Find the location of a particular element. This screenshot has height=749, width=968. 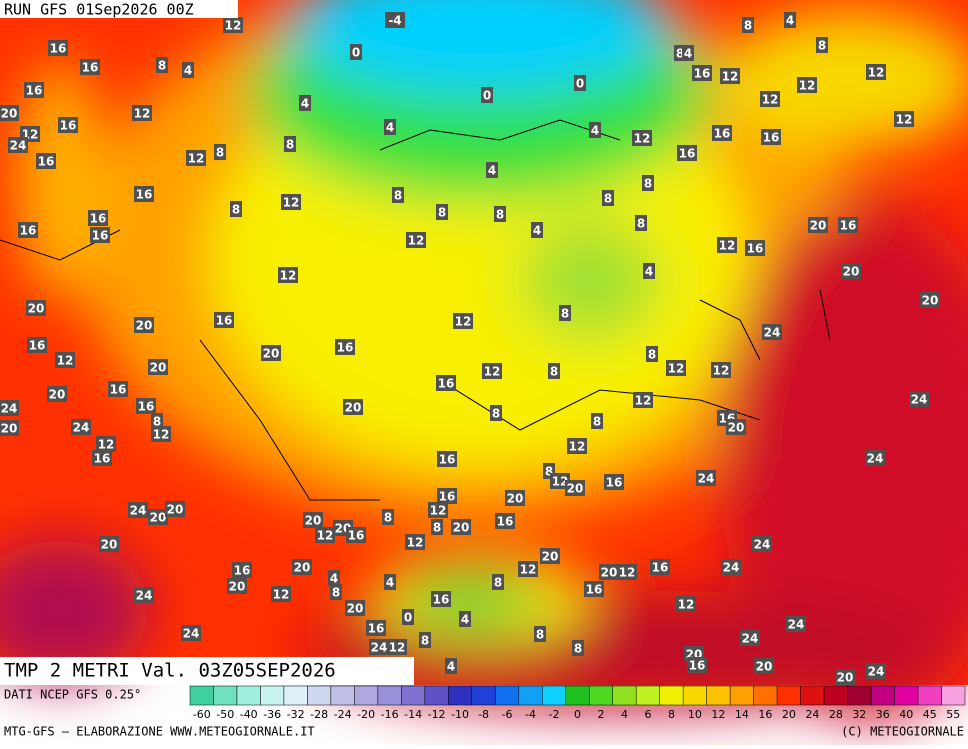

legend-label: -6 is located at coordinates (507, 714).